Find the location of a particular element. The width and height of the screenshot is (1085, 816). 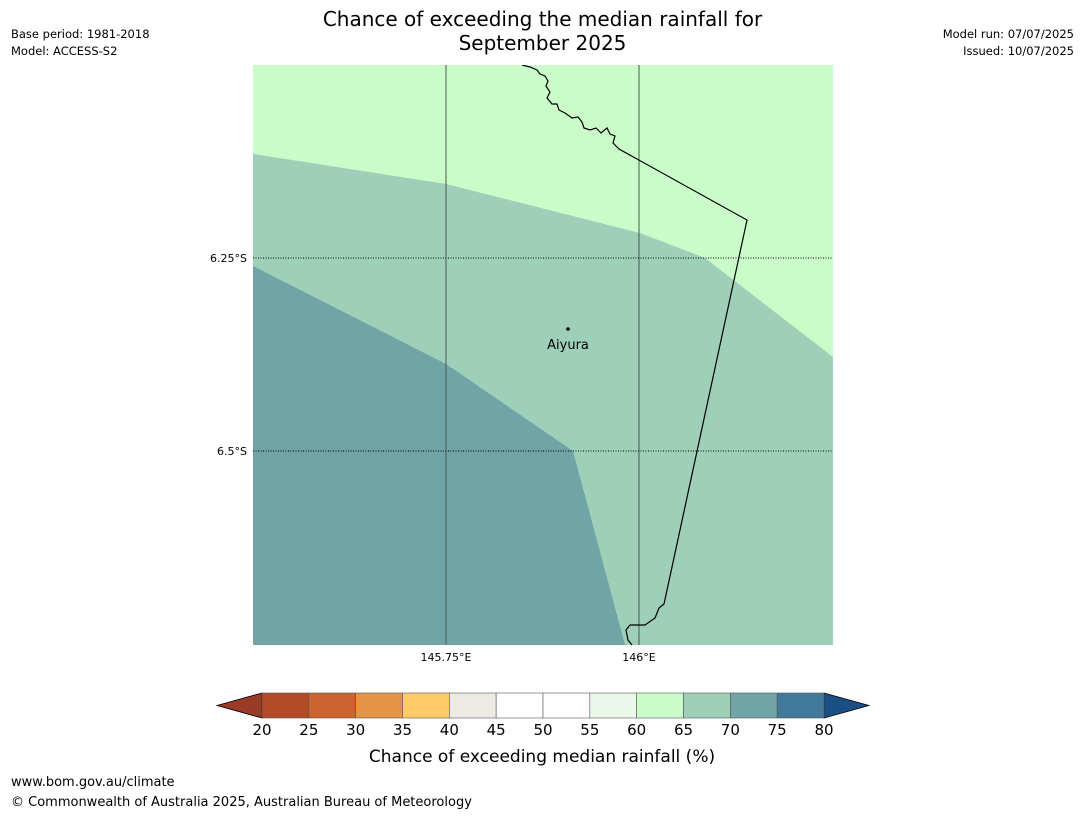

province-boundary is located at coordinates (634, 355).